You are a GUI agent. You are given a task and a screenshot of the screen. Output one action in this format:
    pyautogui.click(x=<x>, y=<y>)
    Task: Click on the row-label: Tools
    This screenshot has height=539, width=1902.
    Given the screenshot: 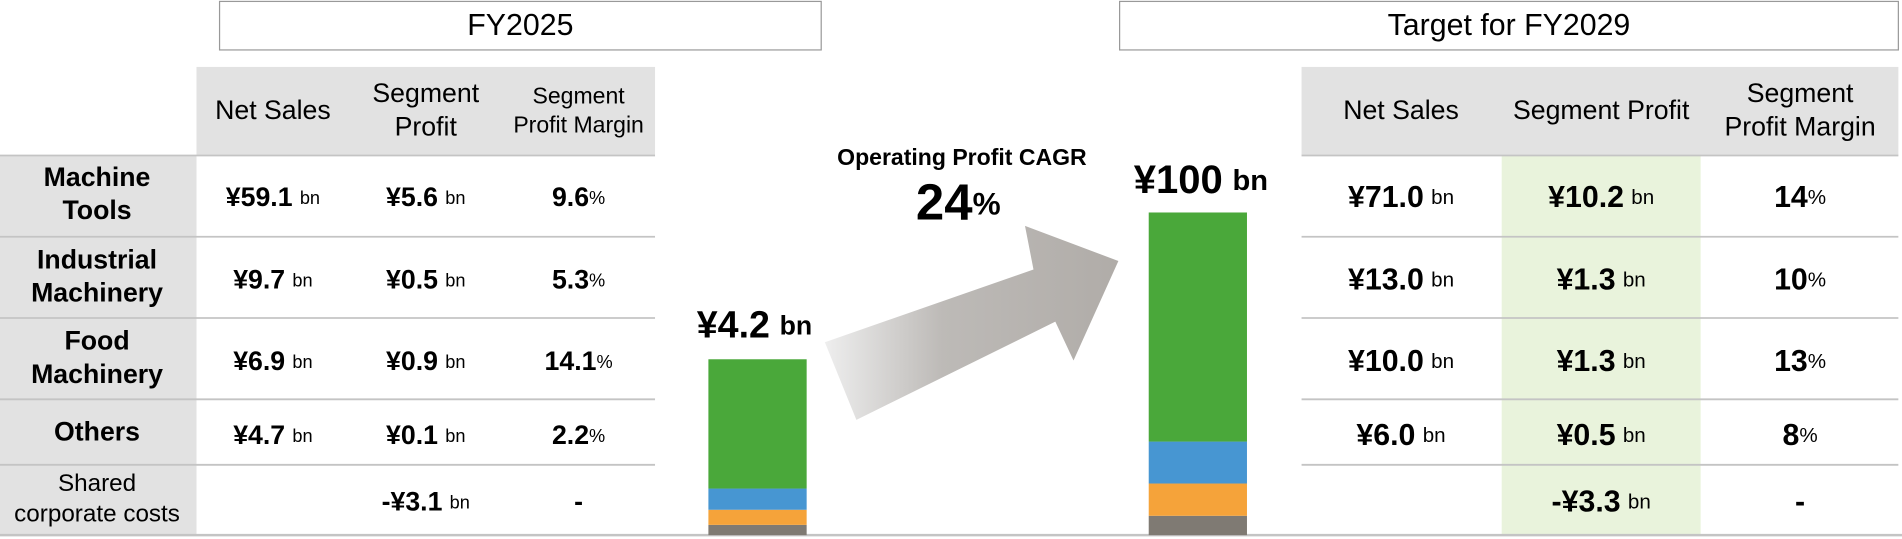 What is the action you would take?
    pyautogui.click(x=96, y=210)
    